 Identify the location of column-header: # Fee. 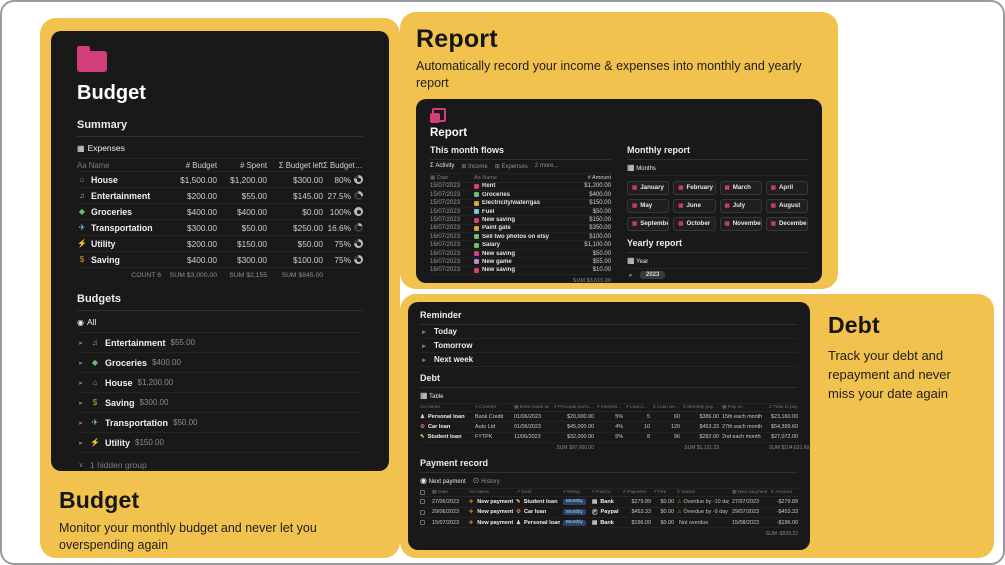
(660, 493).